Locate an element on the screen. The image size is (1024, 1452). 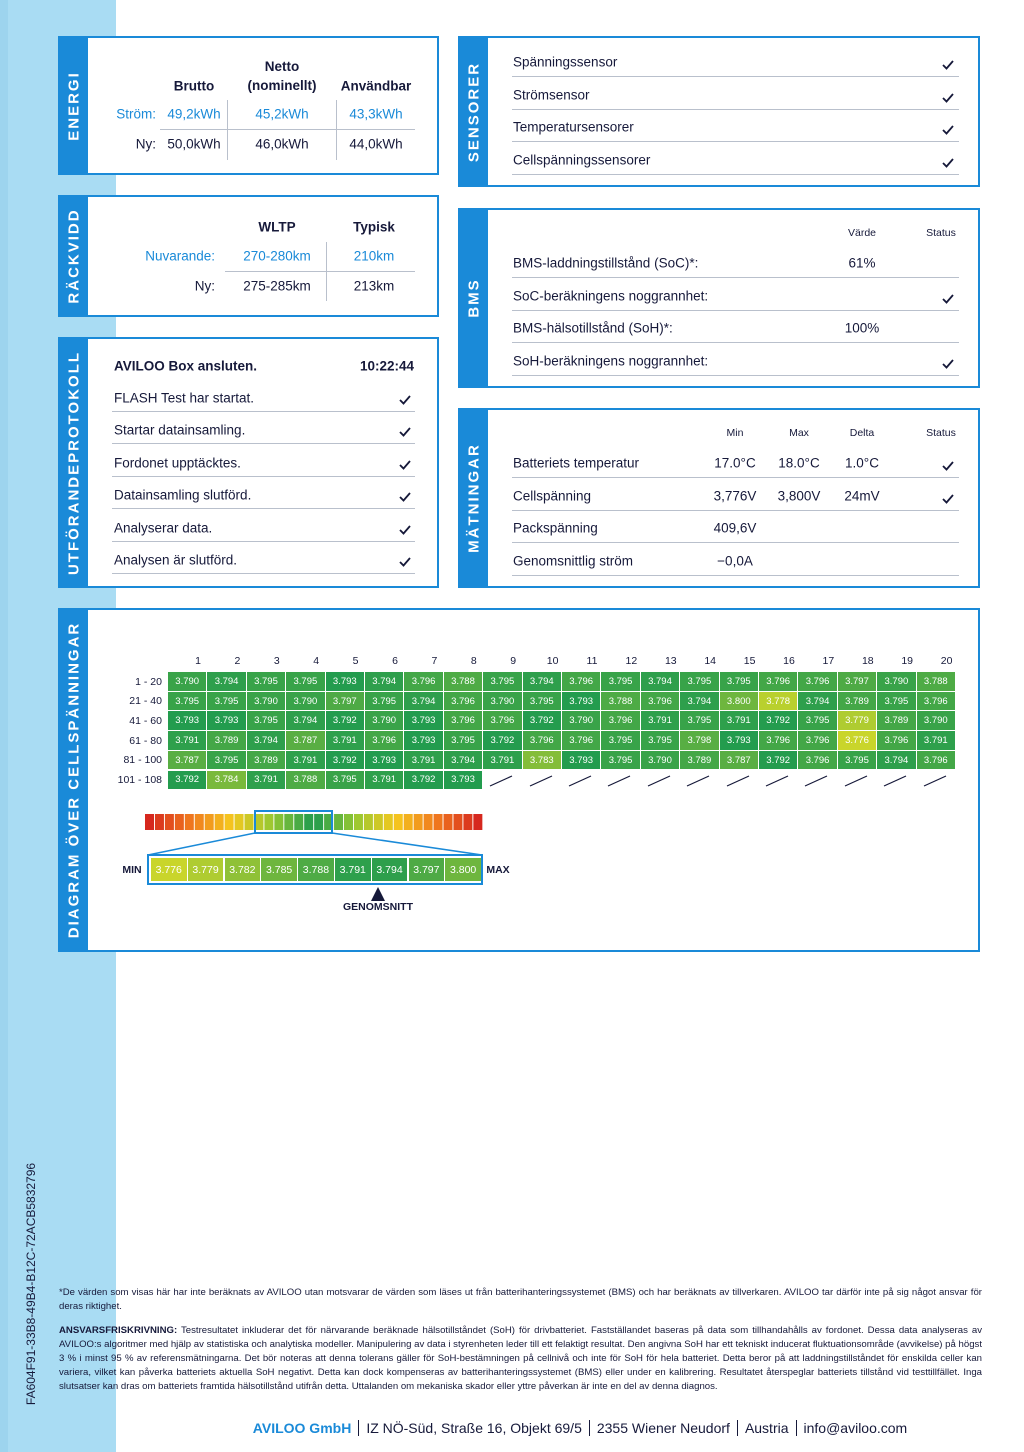
column-number: 7 is located at coordinates (434, 661).